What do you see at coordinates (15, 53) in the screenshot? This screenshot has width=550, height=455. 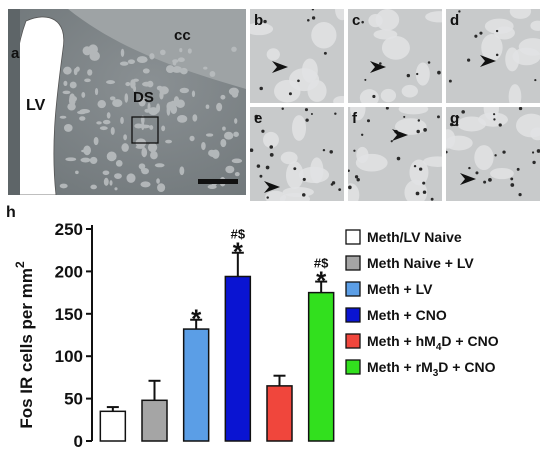 I see `panel-label-a: a` at bounding box center [15, 53].